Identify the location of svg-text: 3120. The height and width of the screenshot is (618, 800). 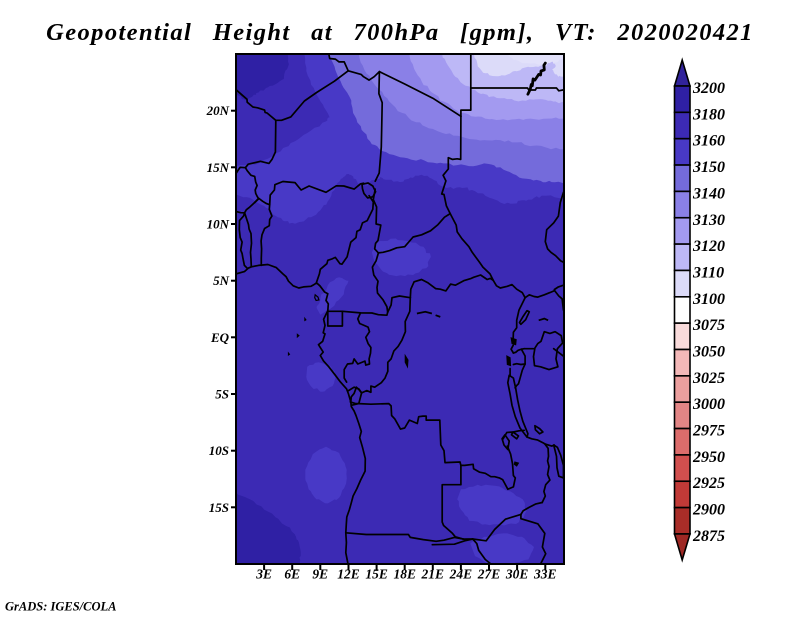
(708, 246).